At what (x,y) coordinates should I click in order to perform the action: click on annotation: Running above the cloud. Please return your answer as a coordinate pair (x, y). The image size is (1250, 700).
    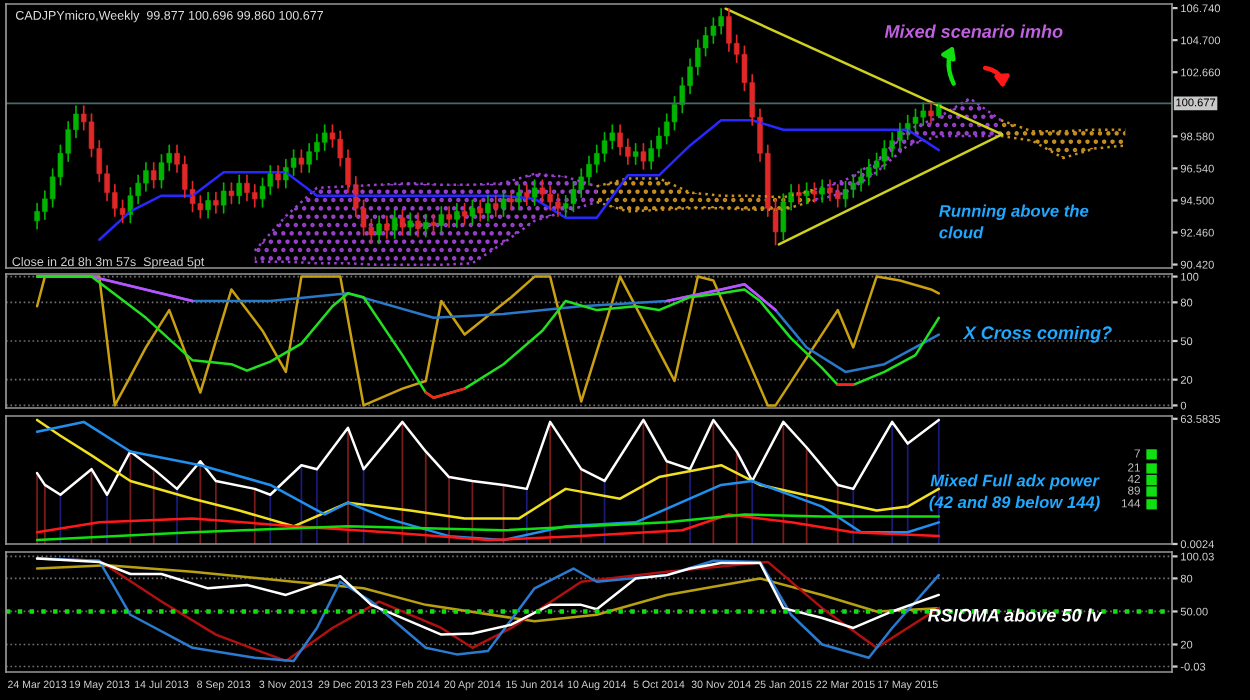
    Looking at the image, I should click on (1014, 221).